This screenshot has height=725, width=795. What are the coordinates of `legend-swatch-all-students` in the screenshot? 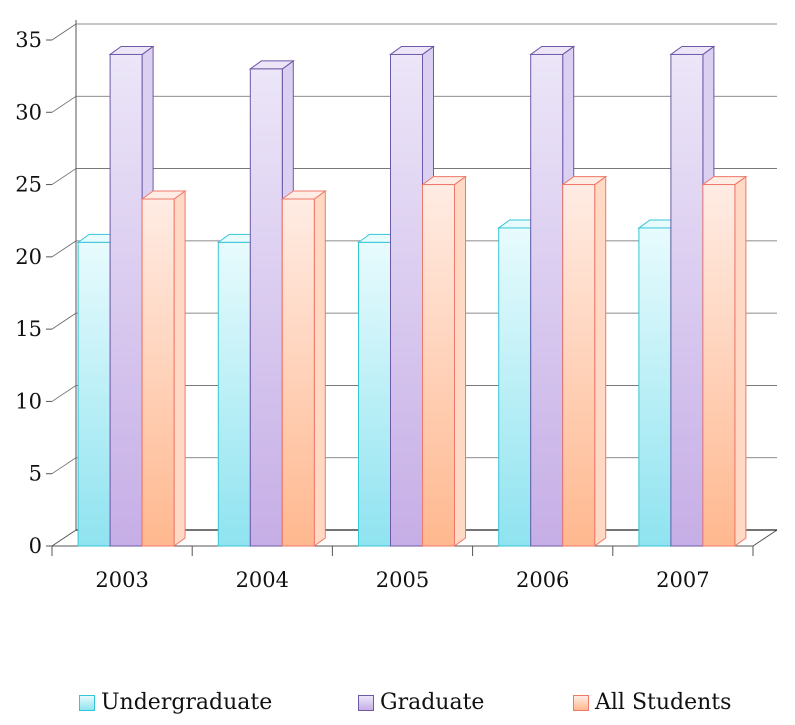 It's located at (581, 702).